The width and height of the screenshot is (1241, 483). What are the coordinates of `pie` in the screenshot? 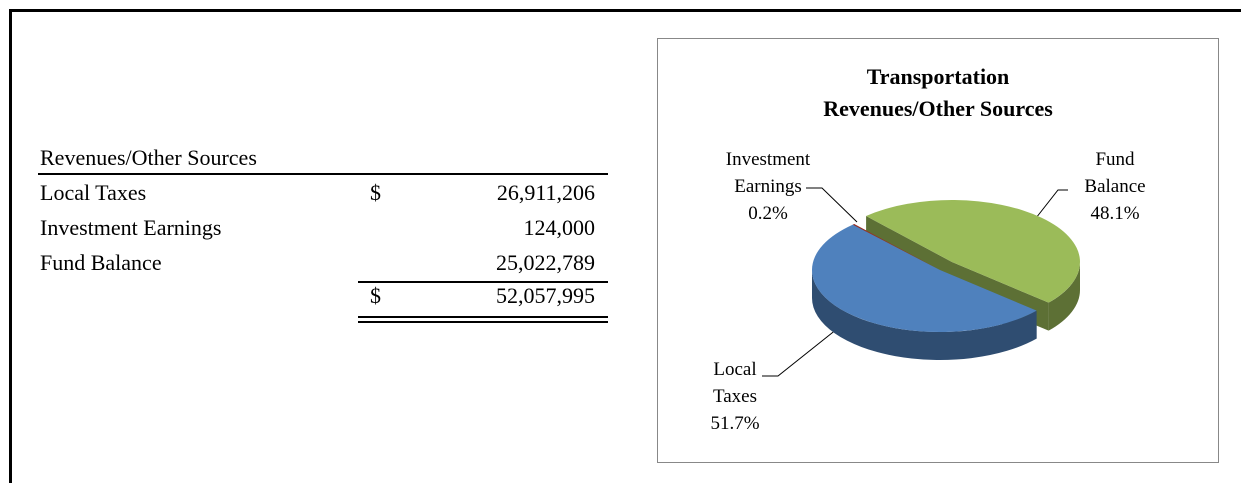 It's located at (945, 280).